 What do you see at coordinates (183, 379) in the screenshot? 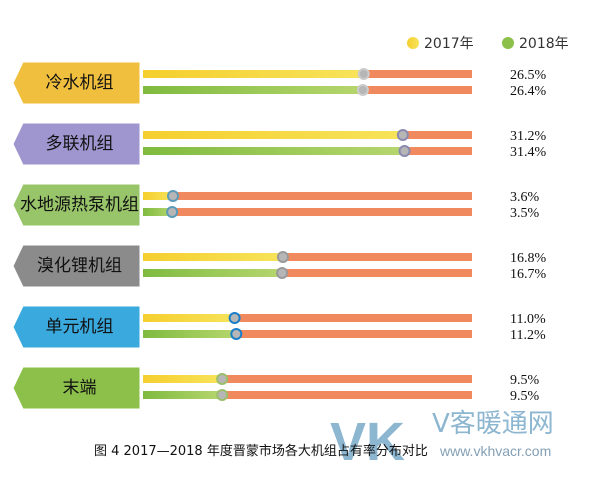
I see `bar-terminal-2017` at bounding box center [183, 379].